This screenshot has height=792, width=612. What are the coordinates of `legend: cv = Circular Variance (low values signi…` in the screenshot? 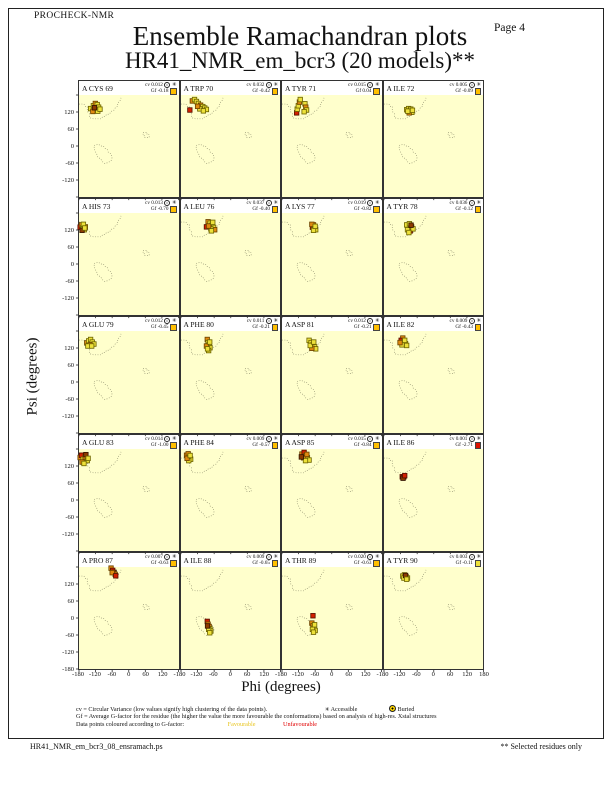 It's located at (256, 716).